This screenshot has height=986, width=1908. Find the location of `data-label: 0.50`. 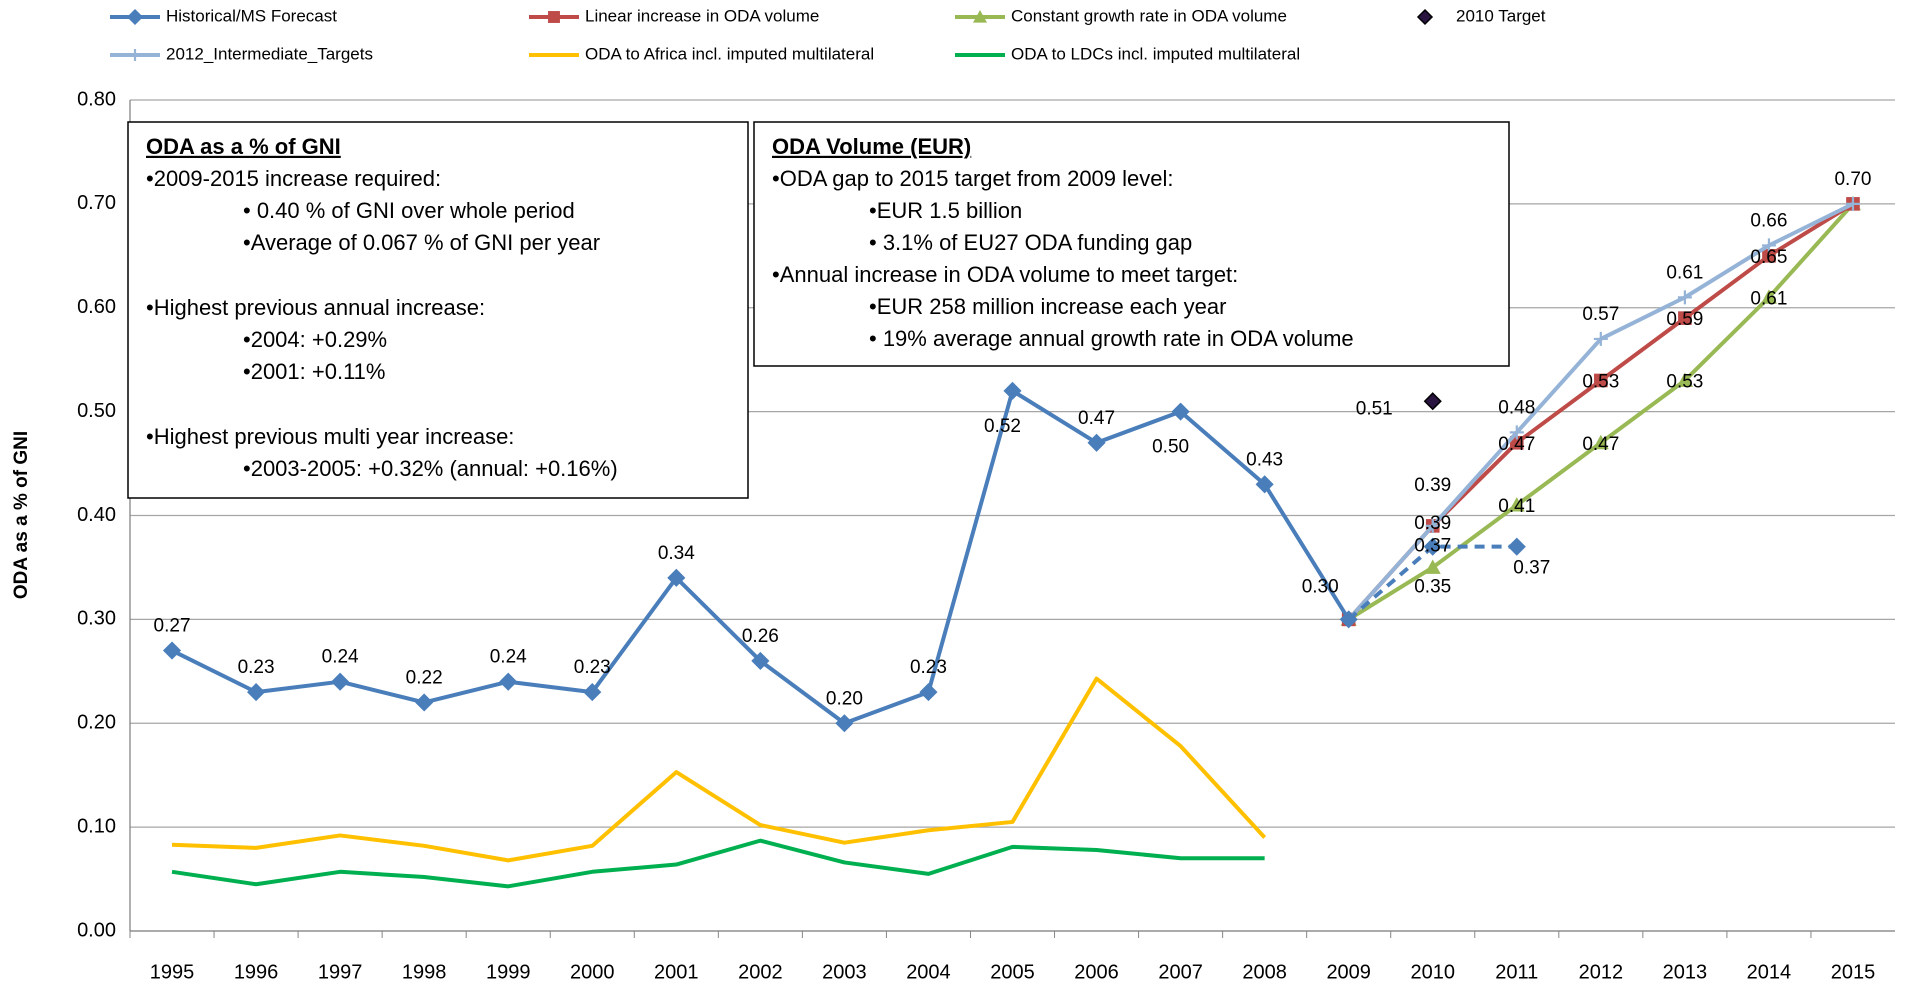

data-label: 0.50 is located at coordinates (1170, 447).